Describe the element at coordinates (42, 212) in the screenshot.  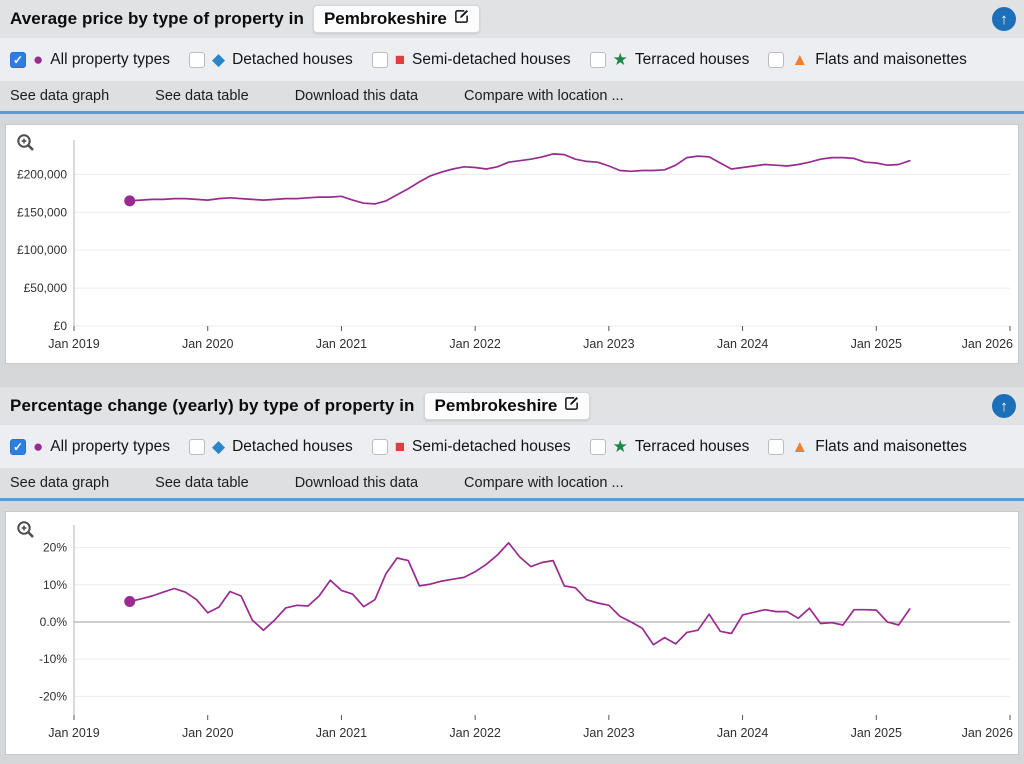
I see `svg-text: £150,000` at that location.